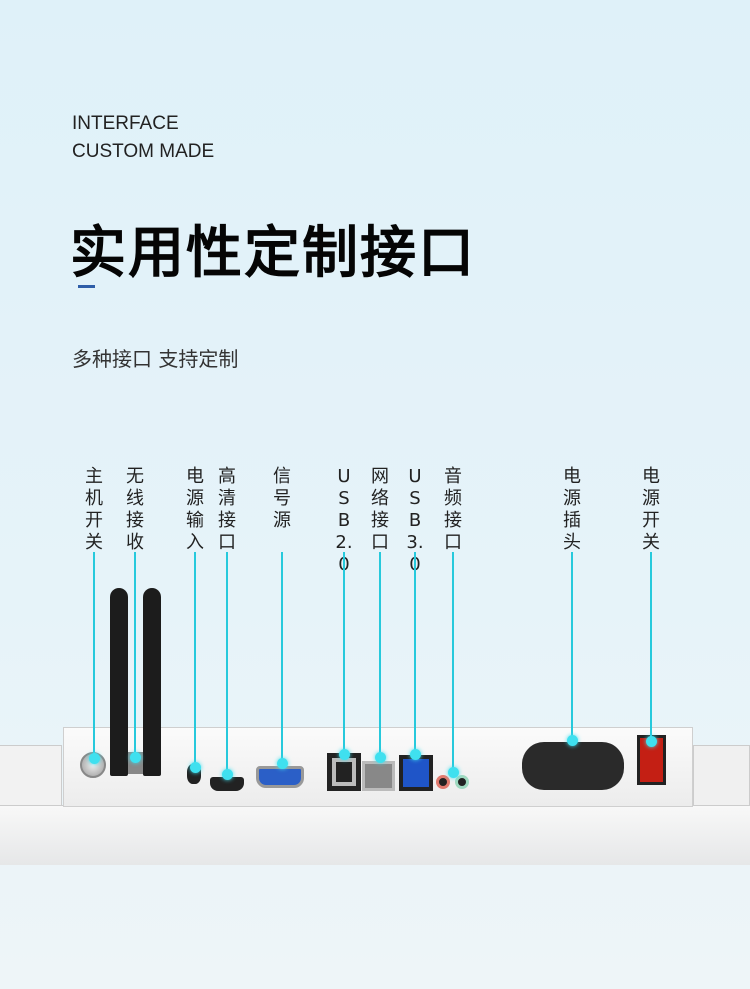 This screenshot has height=989, width=750. Describe the element at coordinates (94, 509) in the screenshot. I see `callout-label-power-button: 主机开关` at that location.